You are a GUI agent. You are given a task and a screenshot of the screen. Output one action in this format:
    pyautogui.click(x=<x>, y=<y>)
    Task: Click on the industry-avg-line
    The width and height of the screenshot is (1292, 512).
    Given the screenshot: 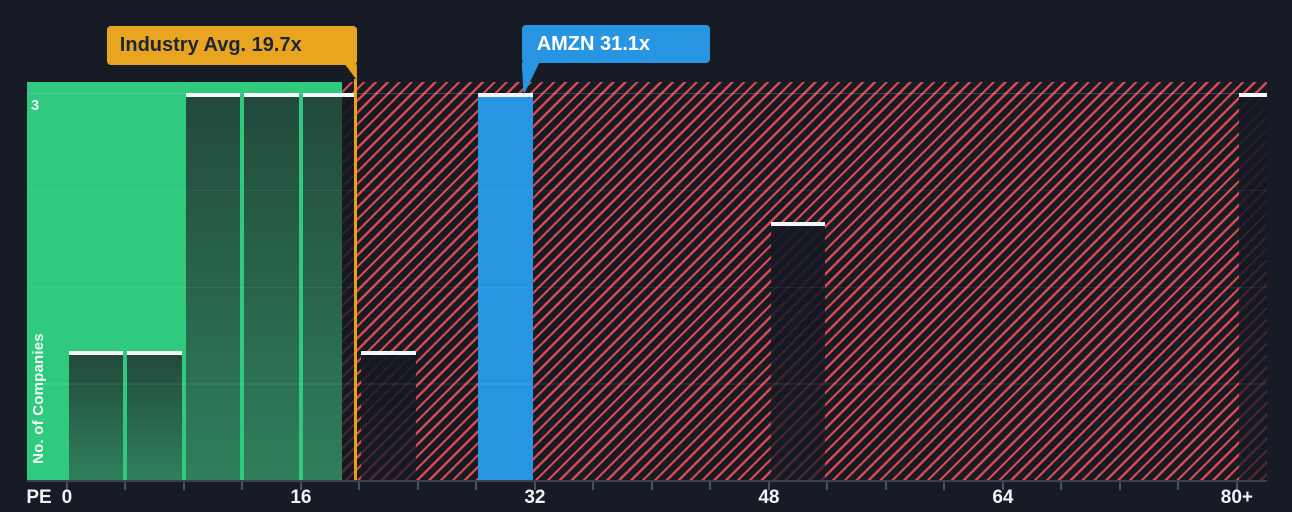 What is the action you would take?
    pyautogui.click(x=355, y=279)
    